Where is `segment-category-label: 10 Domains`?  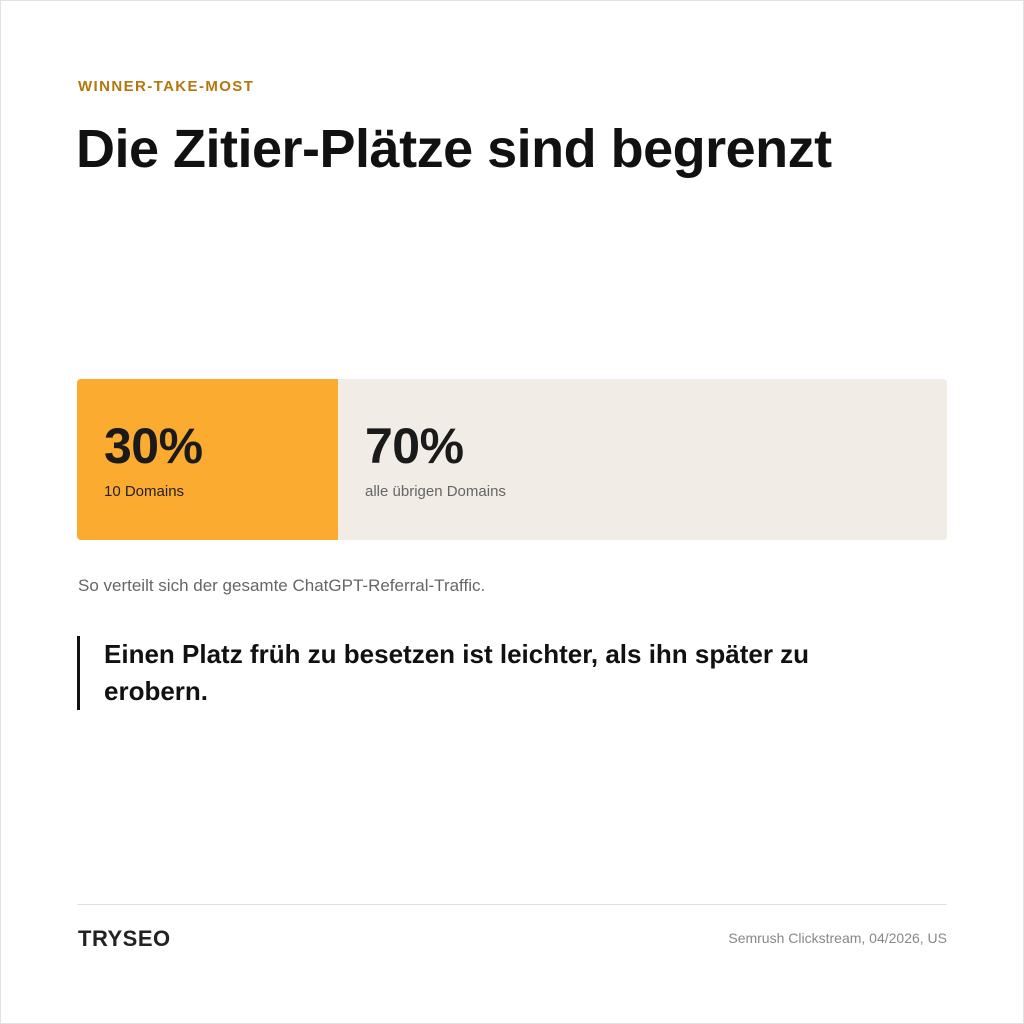 segment-category-label: 10 Domains is located at coordinates (144, 491).